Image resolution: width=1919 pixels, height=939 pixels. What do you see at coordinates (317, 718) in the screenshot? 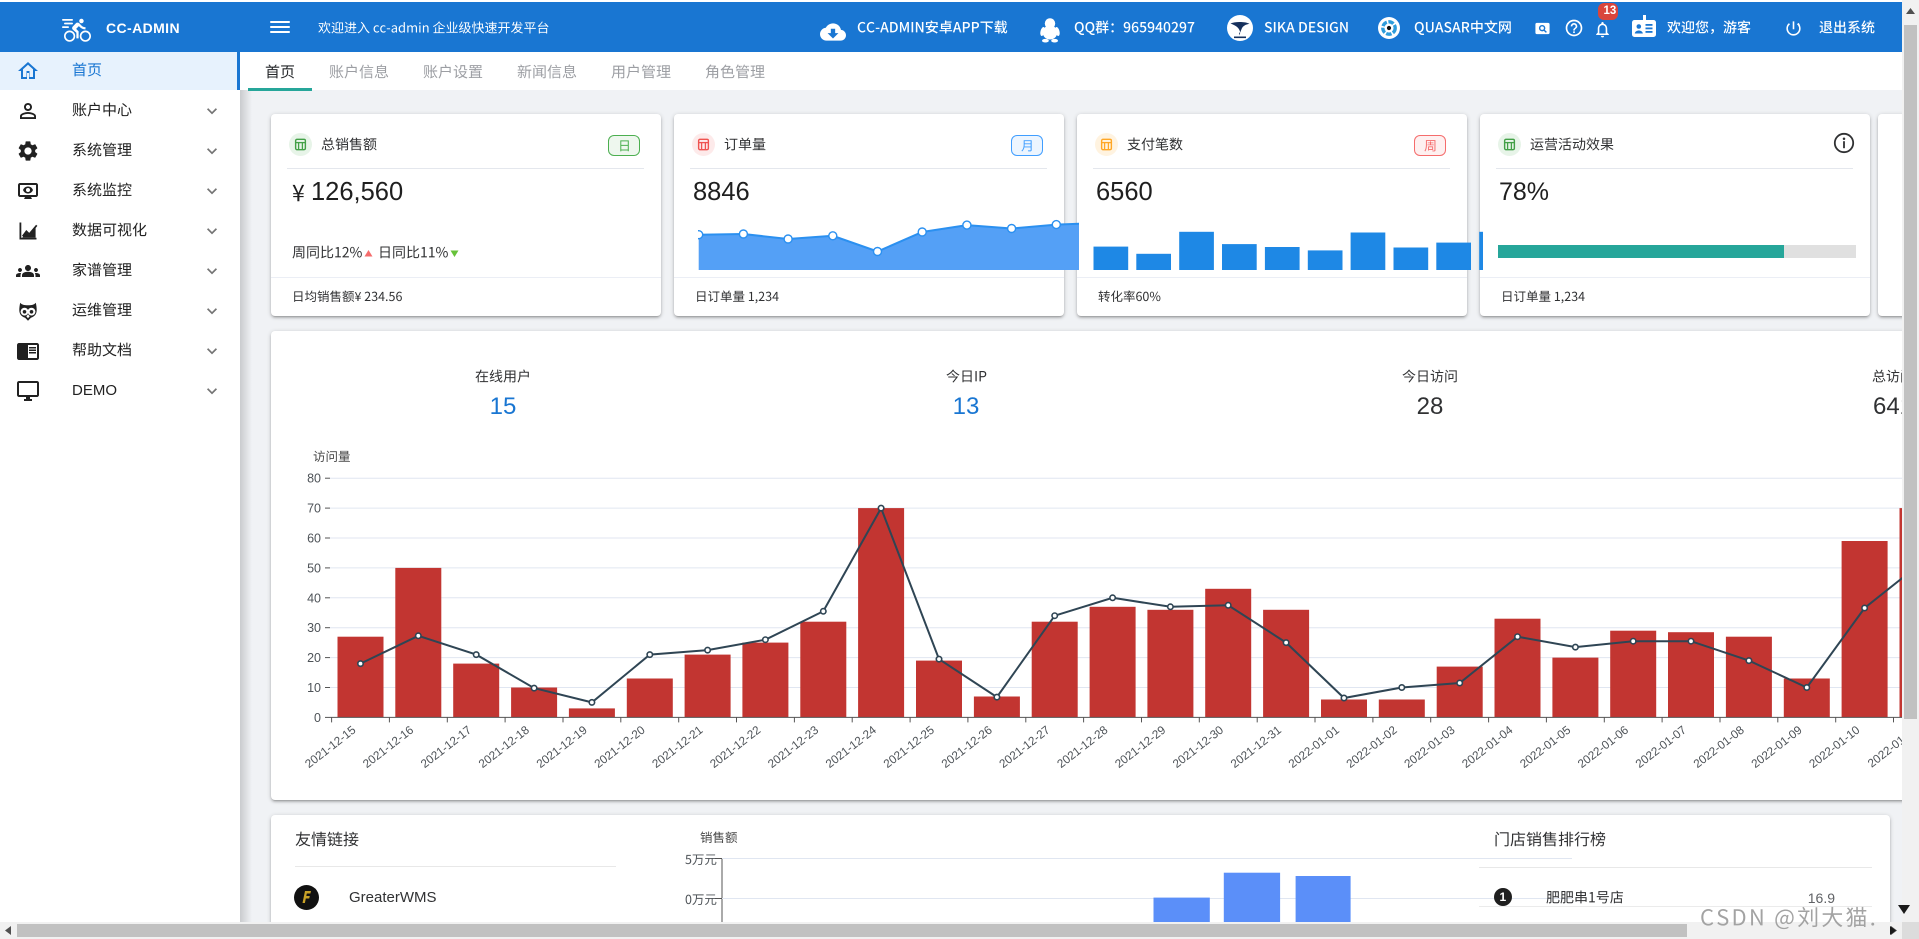
I see `svg-text: 0` at bounding box center [317, 718].